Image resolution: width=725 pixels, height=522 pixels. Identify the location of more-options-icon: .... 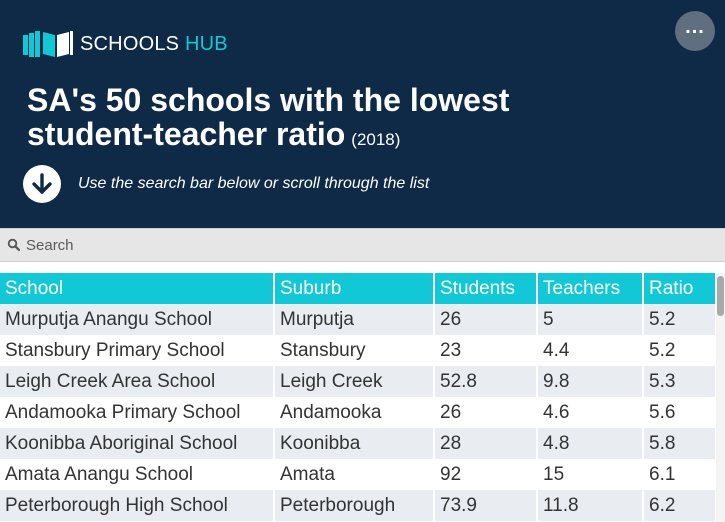
(695, 27).